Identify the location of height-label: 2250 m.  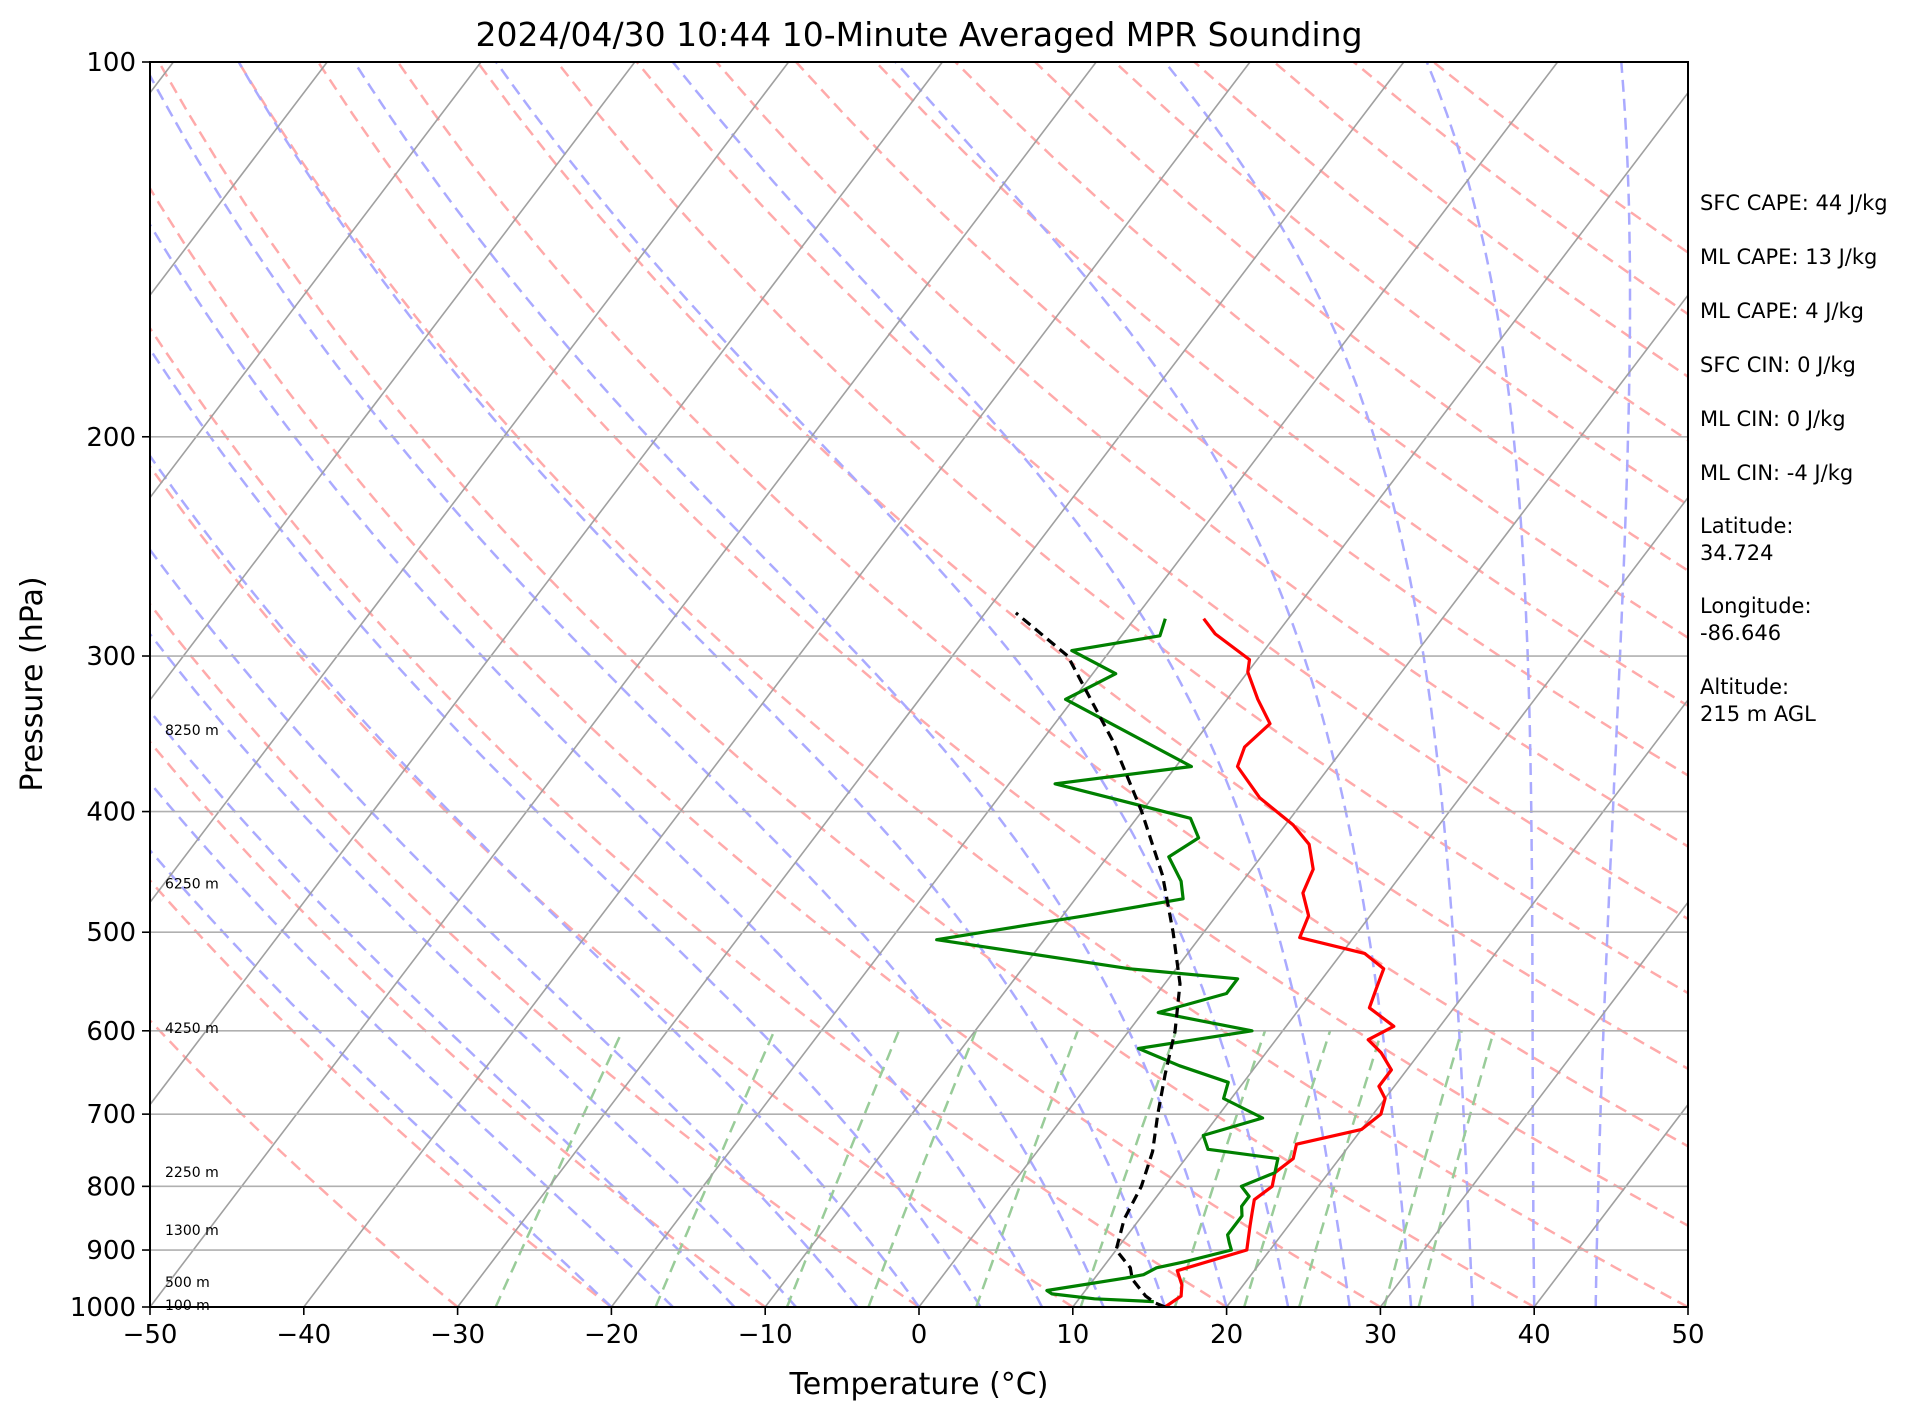
(192, 1173).